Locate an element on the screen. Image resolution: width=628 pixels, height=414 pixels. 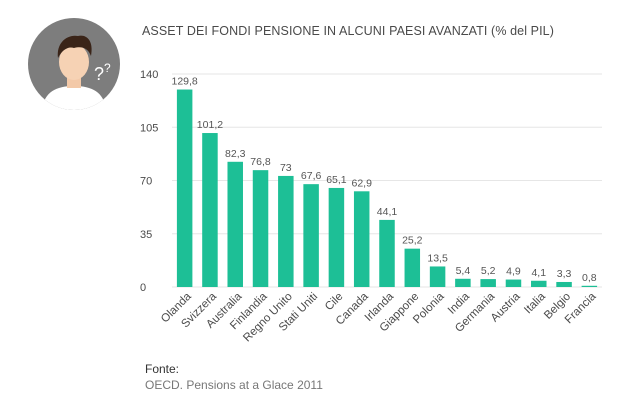
y-tick-label: 0 is located at coordinates (143, 288).